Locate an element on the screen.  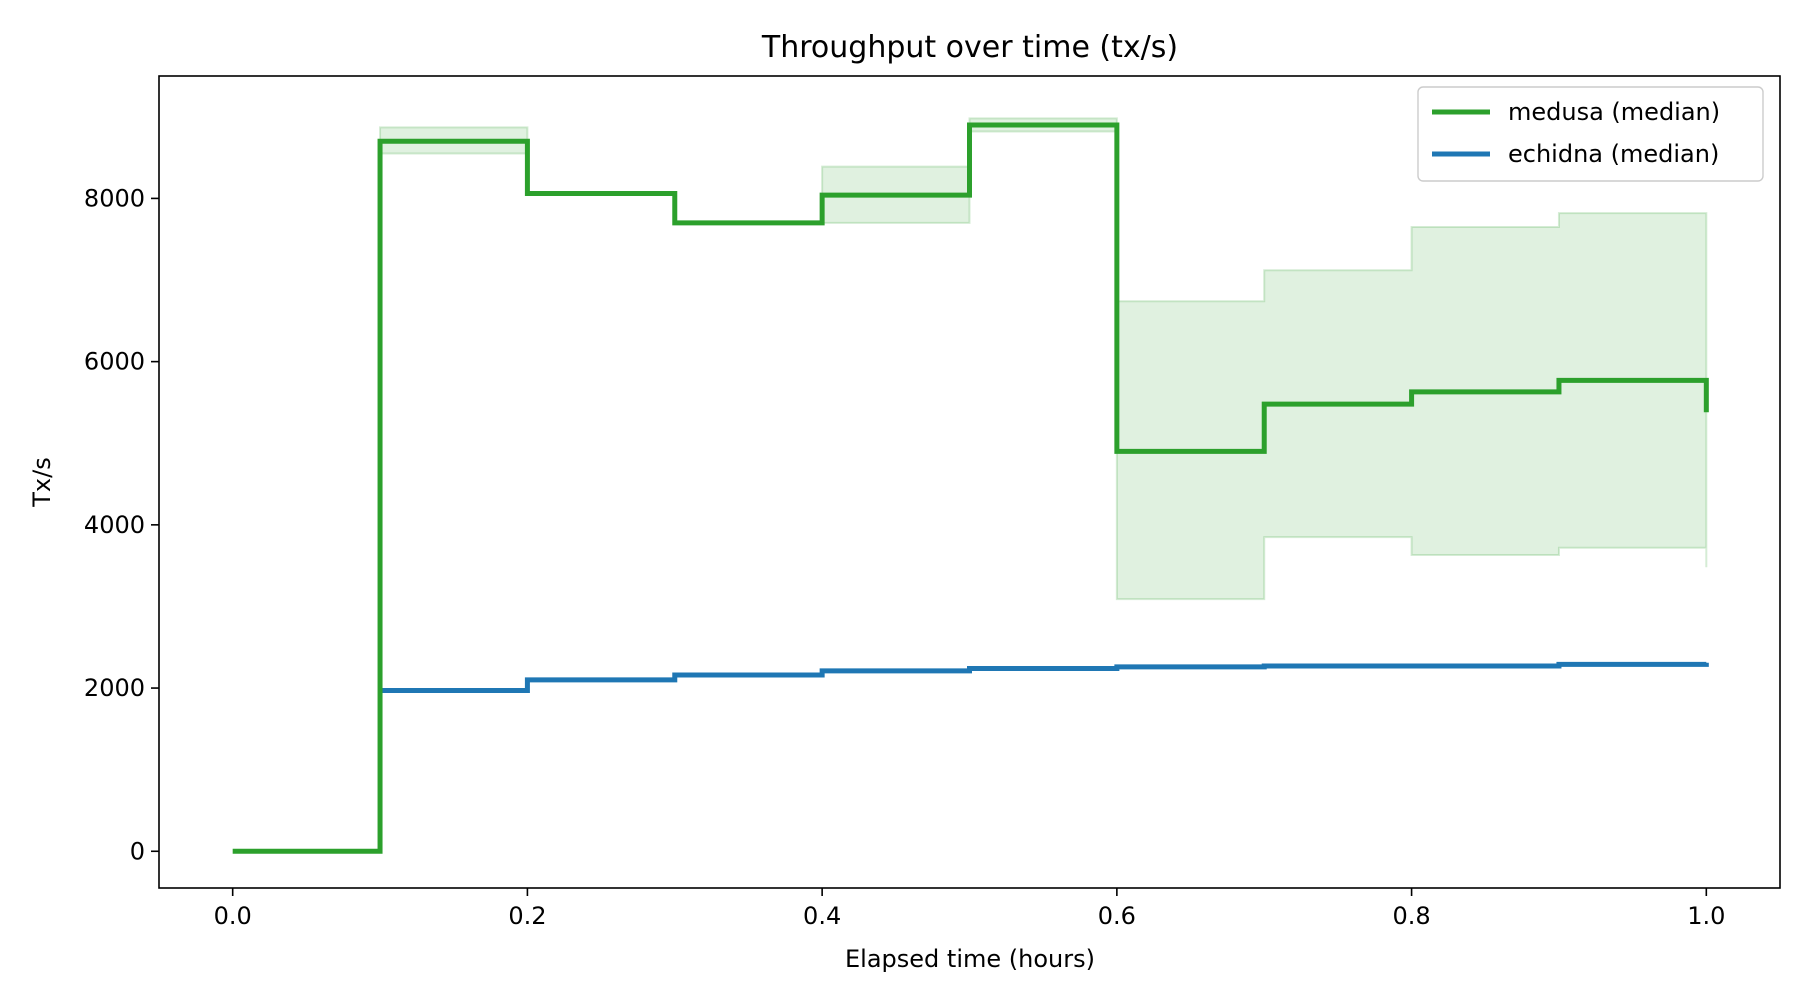
y-tick-label: 2000 is located at coordinates (114, 688).